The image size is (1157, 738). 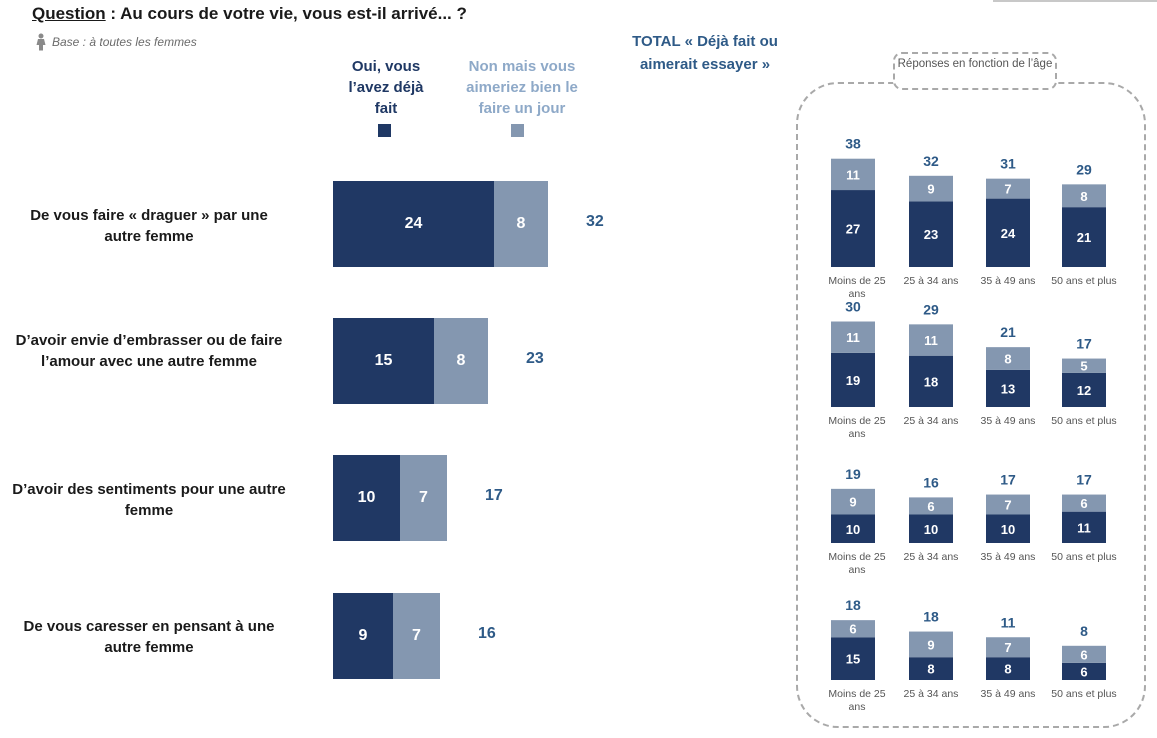 What do you see at coordinates (930, 644) in the screenshot?
I see `age-value-would-like-4-2: 9` at bounding box center [930, 644].